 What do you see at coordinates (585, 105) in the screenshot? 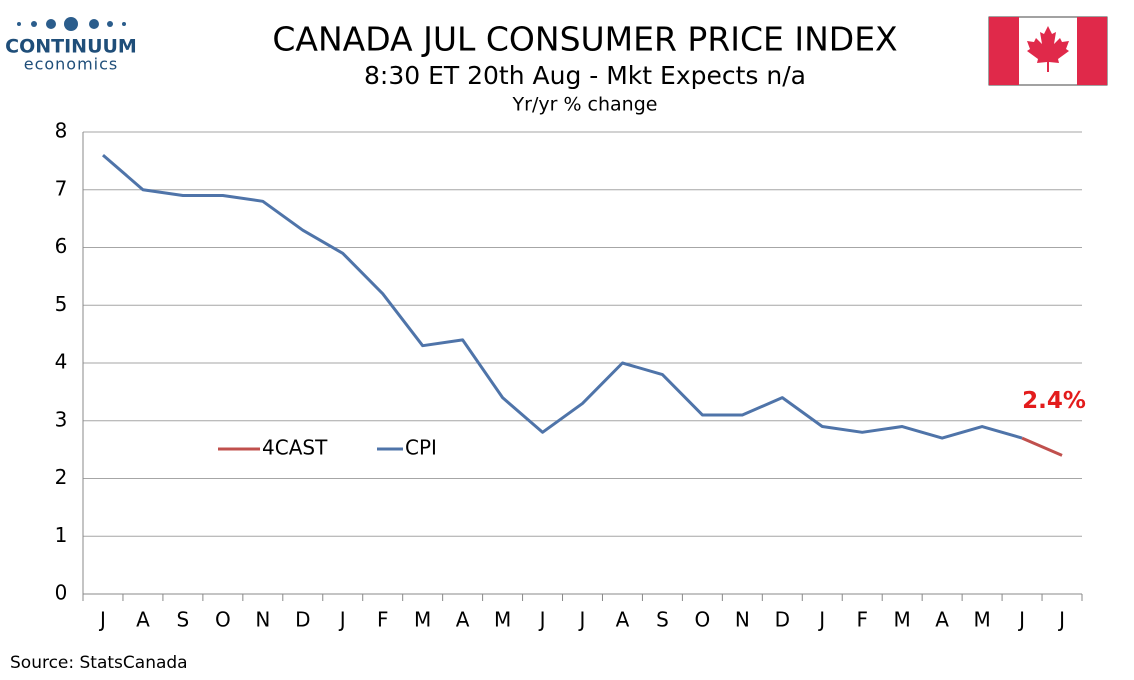
I see `y-axis-label: Yr/yr % change` at bounding box center [585, 105].